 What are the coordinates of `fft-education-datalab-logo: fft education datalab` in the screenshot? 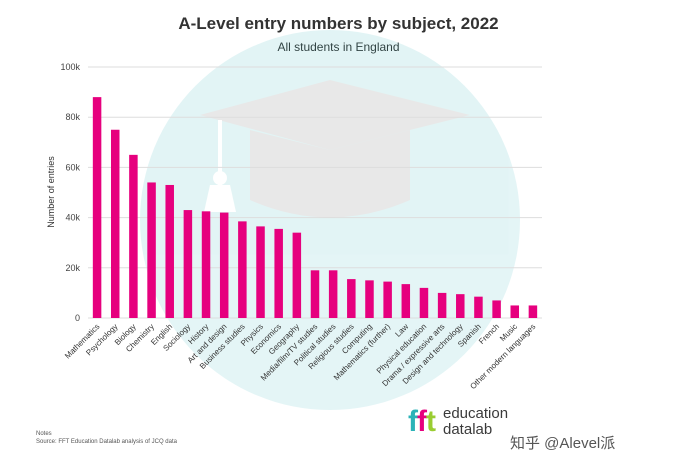 It's located at (458, 422).